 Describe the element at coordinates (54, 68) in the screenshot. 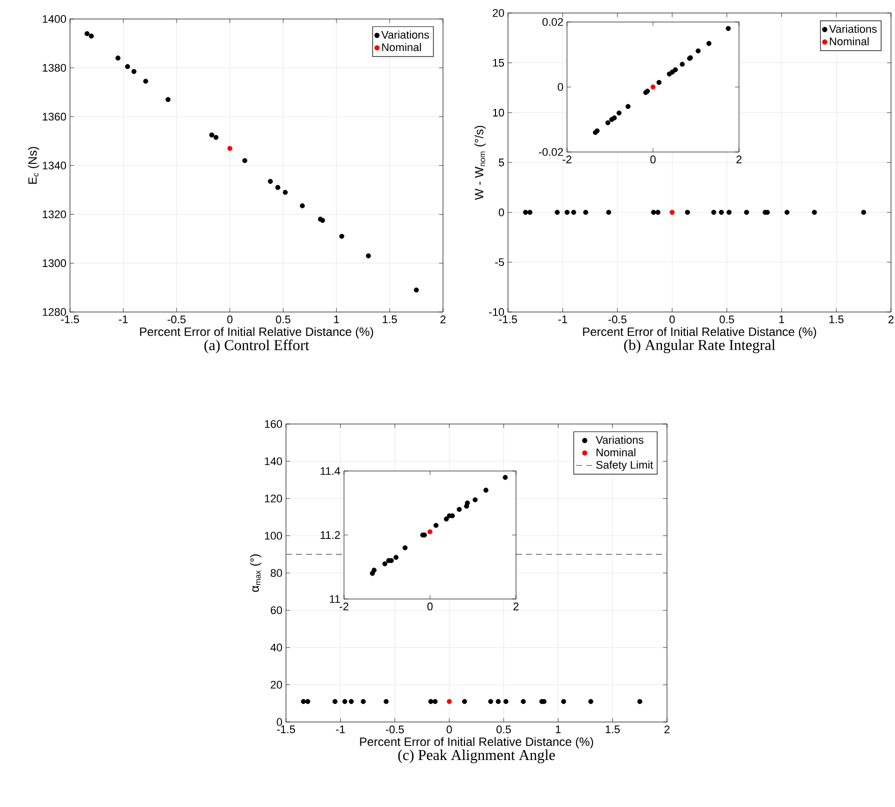

I see `y-tick-label: 1380` at that location.